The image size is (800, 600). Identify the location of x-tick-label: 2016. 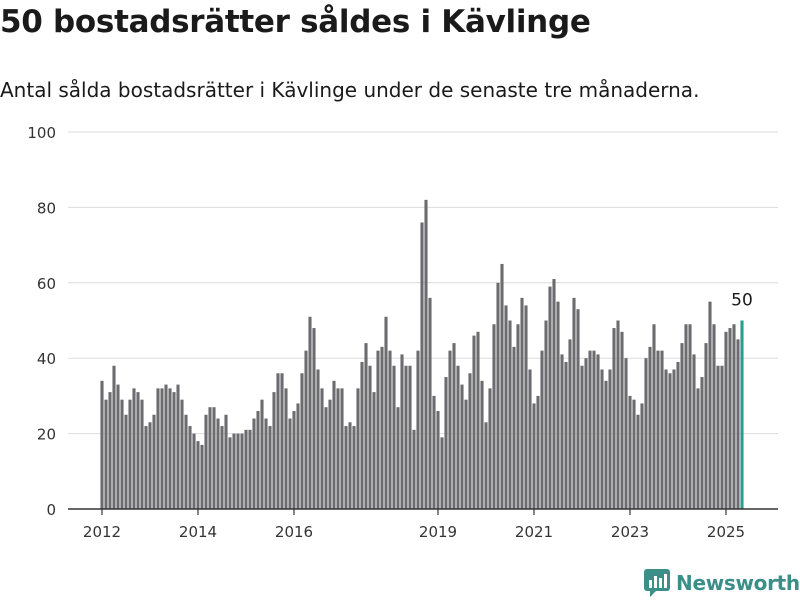
(294, 532).